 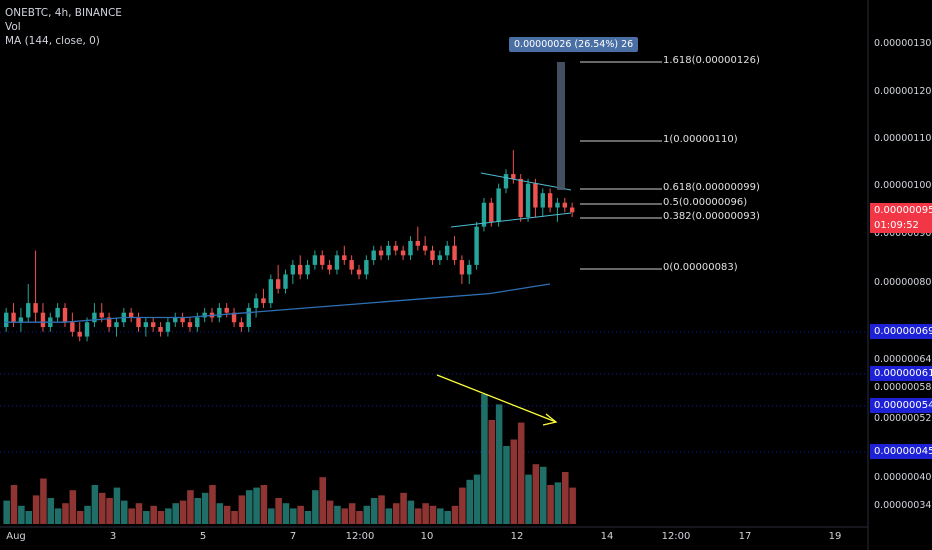 What do you see at coordinates (711, 60) in the screenshot?
I see `fib-label-1618: 1.618(0.00000126)` at bounding box center [711, 60].